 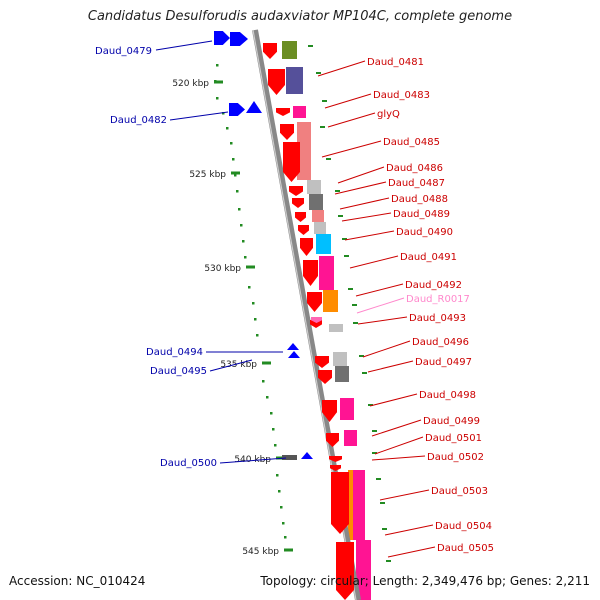 What do you see at coordinates (463, 526) in the screenshot?
I see `forward-gene-label: Daud_0504` at bounding box center [463, 526].